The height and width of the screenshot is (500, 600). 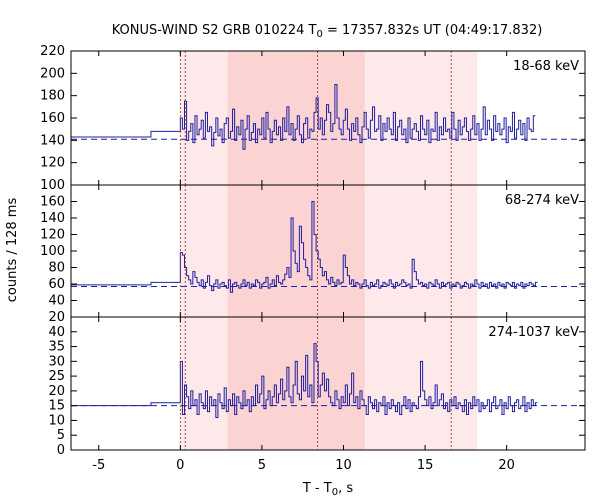 What do you see at coordinates (180, 465) in the screenshot?
I see `x-tick-label: 0` at bounding box center [180, 465].